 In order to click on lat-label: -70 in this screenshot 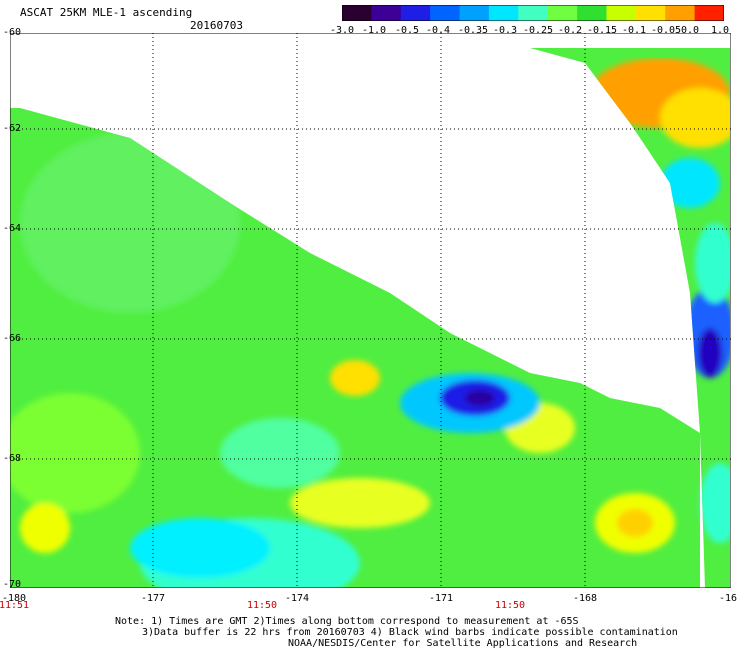, I will do `click(12, 584)`.